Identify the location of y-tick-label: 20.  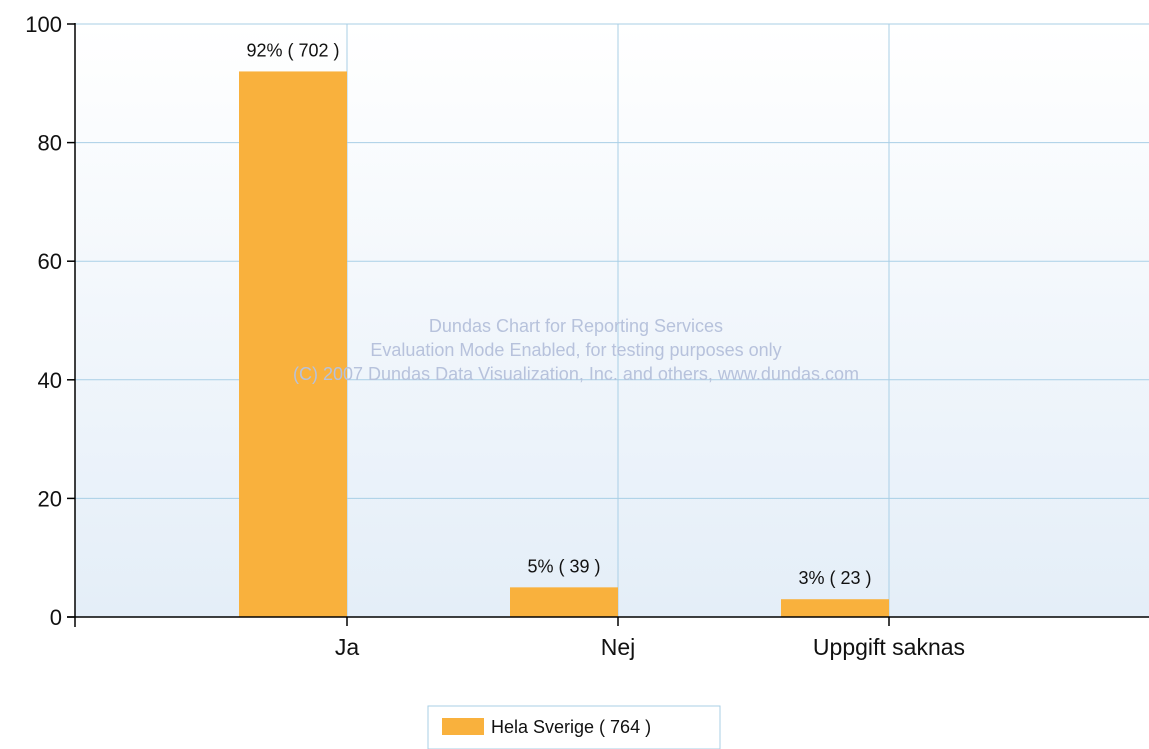
(50, 498).